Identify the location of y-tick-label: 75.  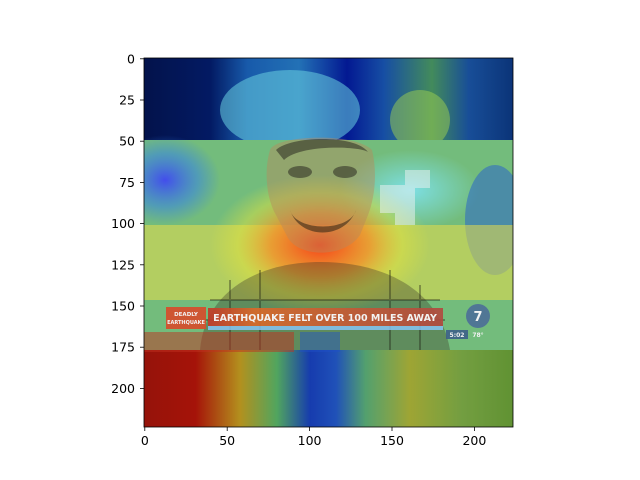
(127, 182).